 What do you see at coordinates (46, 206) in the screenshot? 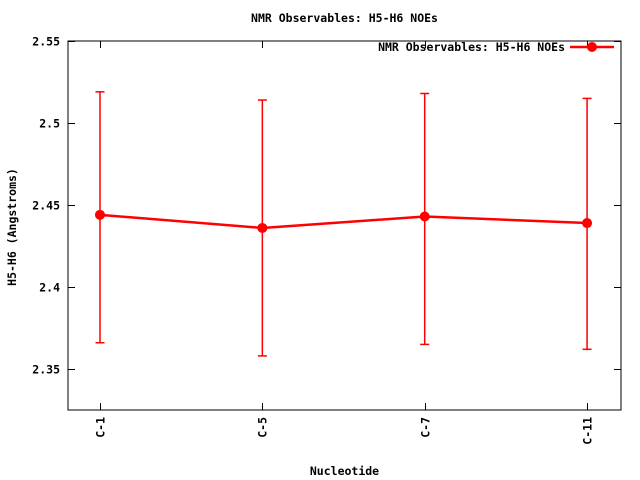
I see `y-tick-label: 2.45` at bounding box center [46, 206].